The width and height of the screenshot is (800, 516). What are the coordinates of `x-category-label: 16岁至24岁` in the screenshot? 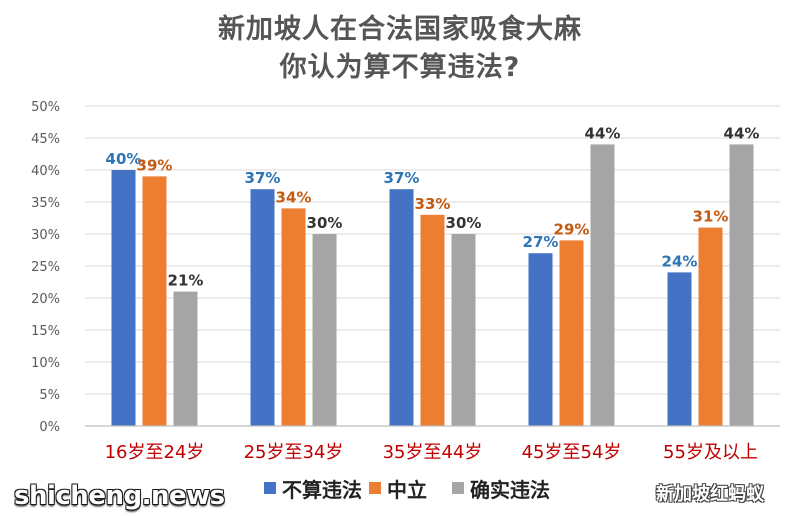 It's located at (155, 452).